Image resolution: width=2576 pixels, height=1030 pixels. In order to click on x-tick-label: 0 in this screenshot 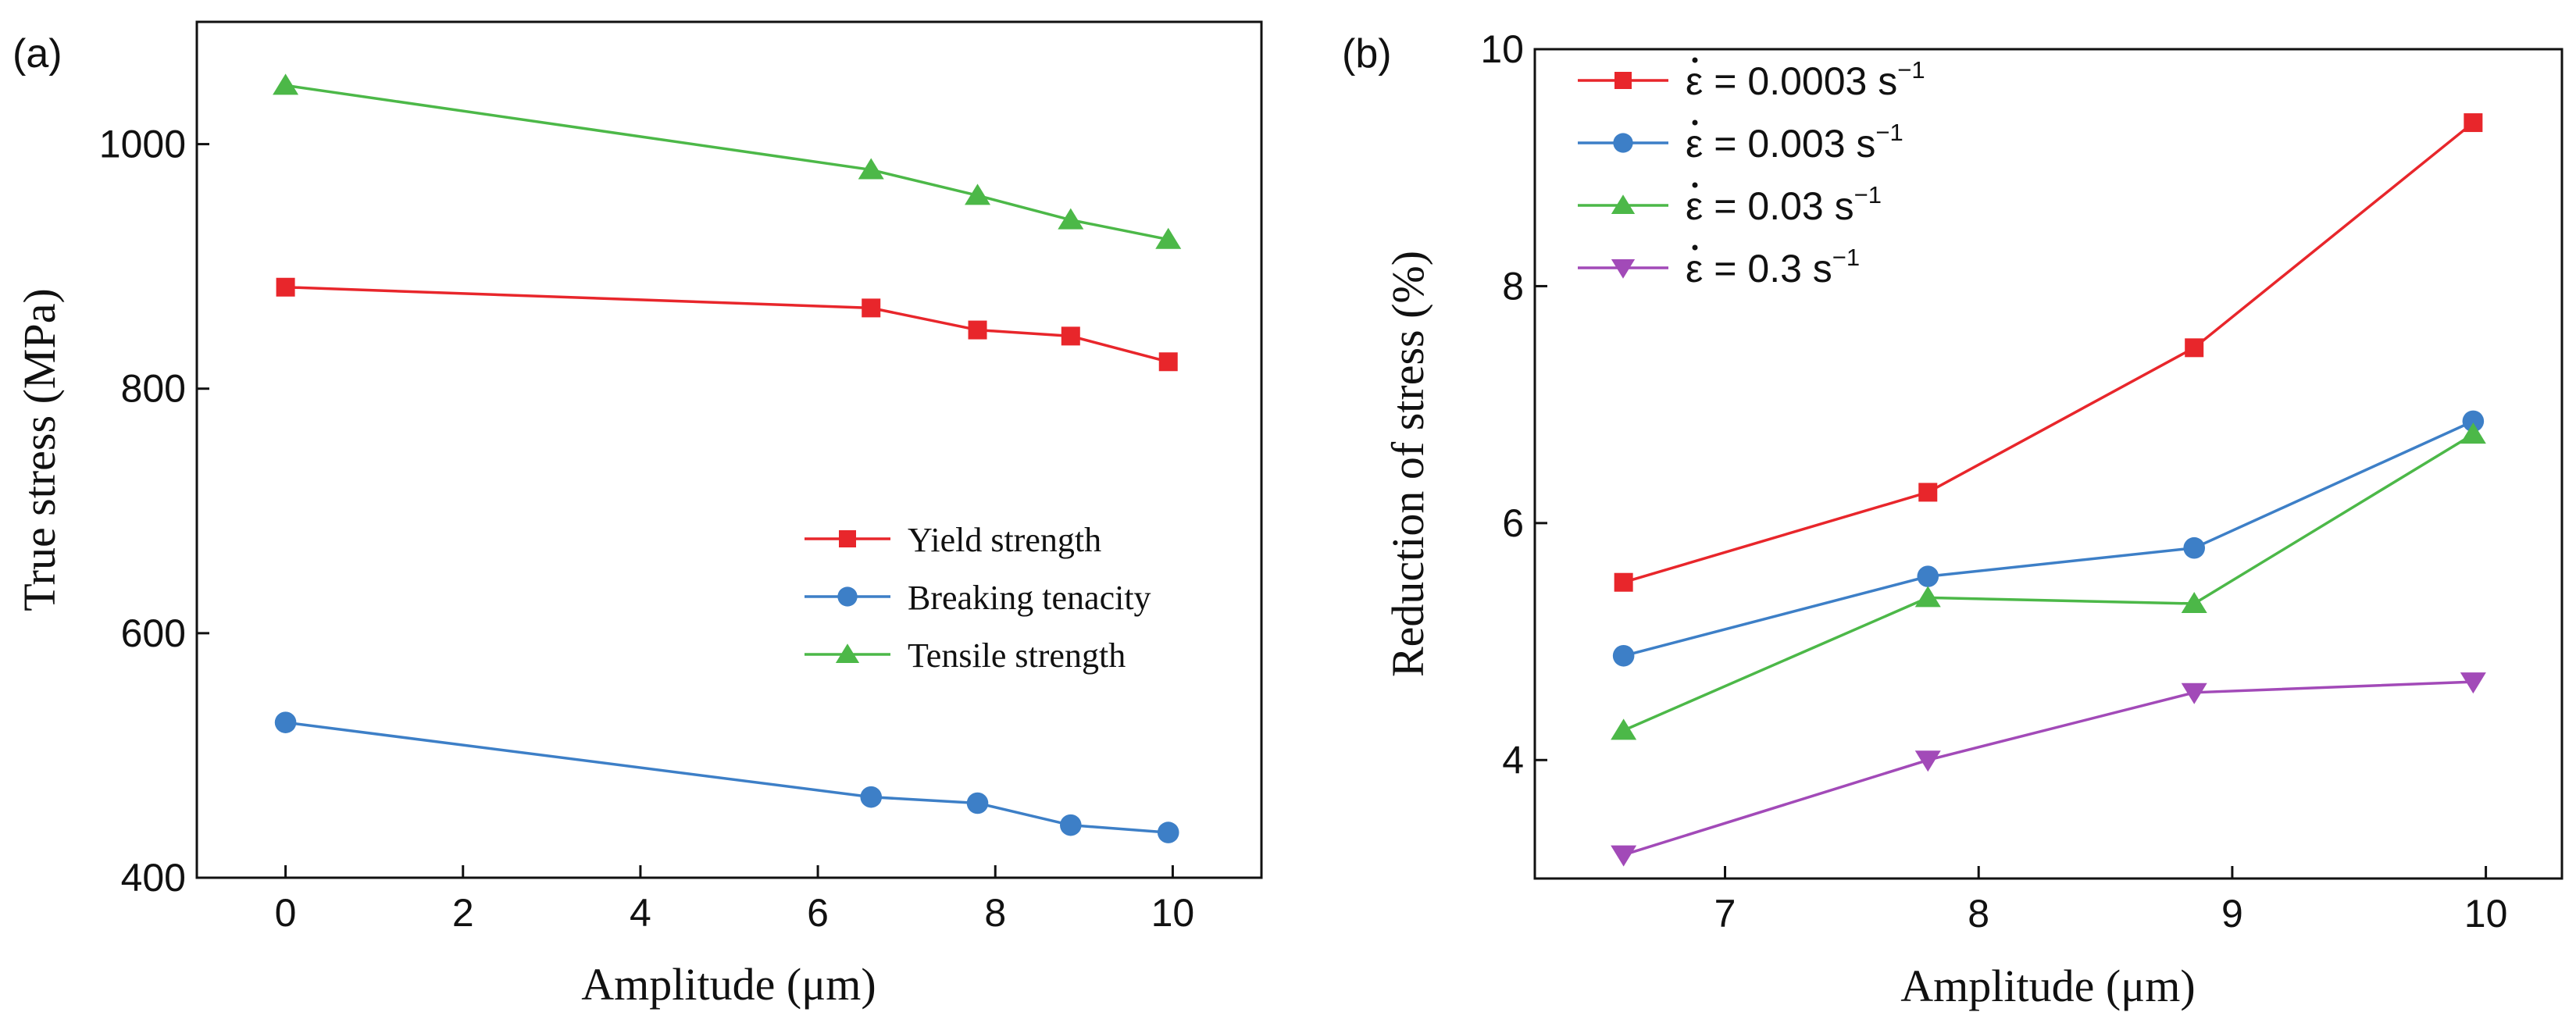, I will do `click(286, 913)`.